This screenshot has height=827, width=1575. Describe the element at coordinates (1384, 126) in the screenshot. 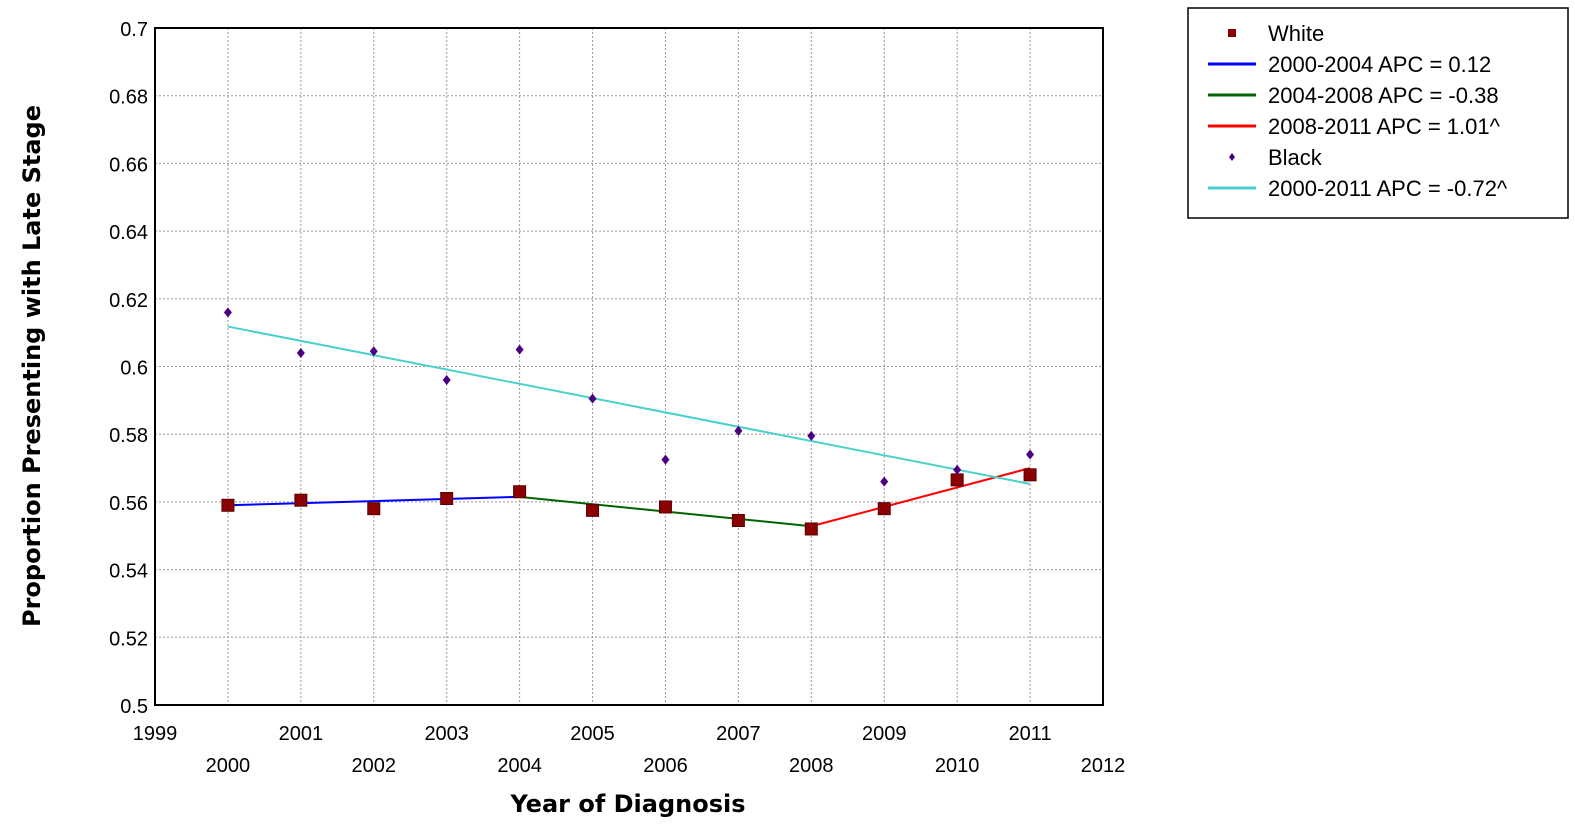

I see `legend-label: 2008-2011 APC = 1.01^` at that location.